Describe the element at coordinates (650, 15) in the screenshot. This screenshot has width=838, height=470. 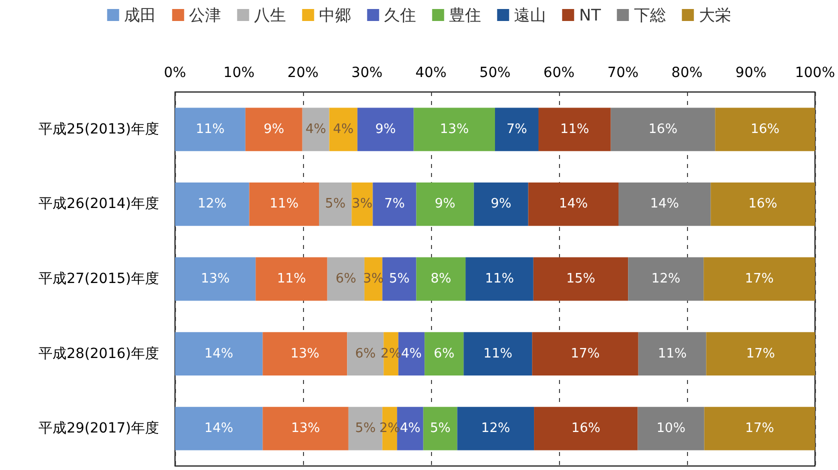
I see `legend-label: 下総` at that location.